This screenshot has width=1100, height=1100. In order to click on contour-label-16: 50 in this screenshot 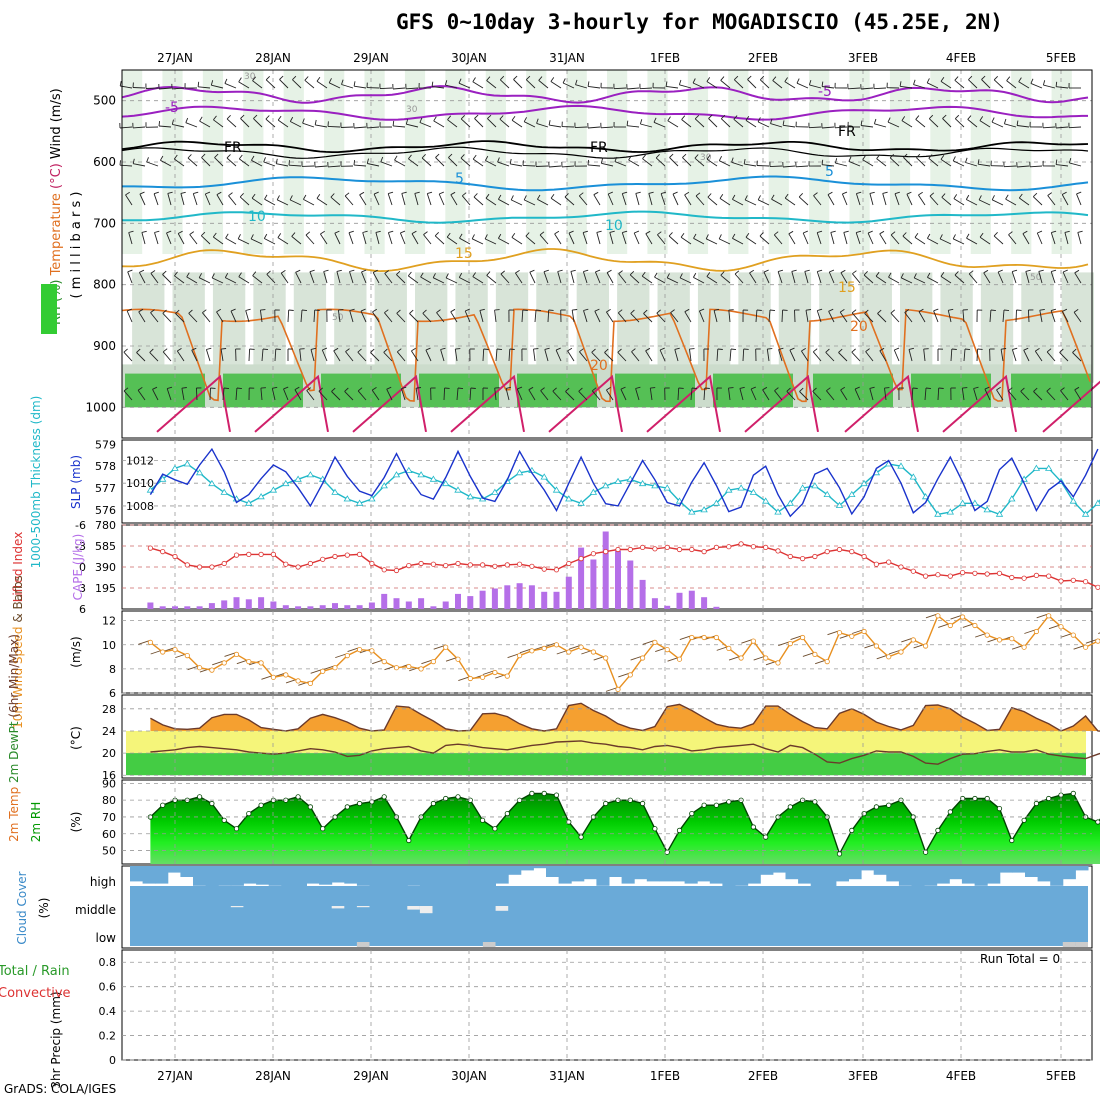, I will do `click(1036, 278)`.